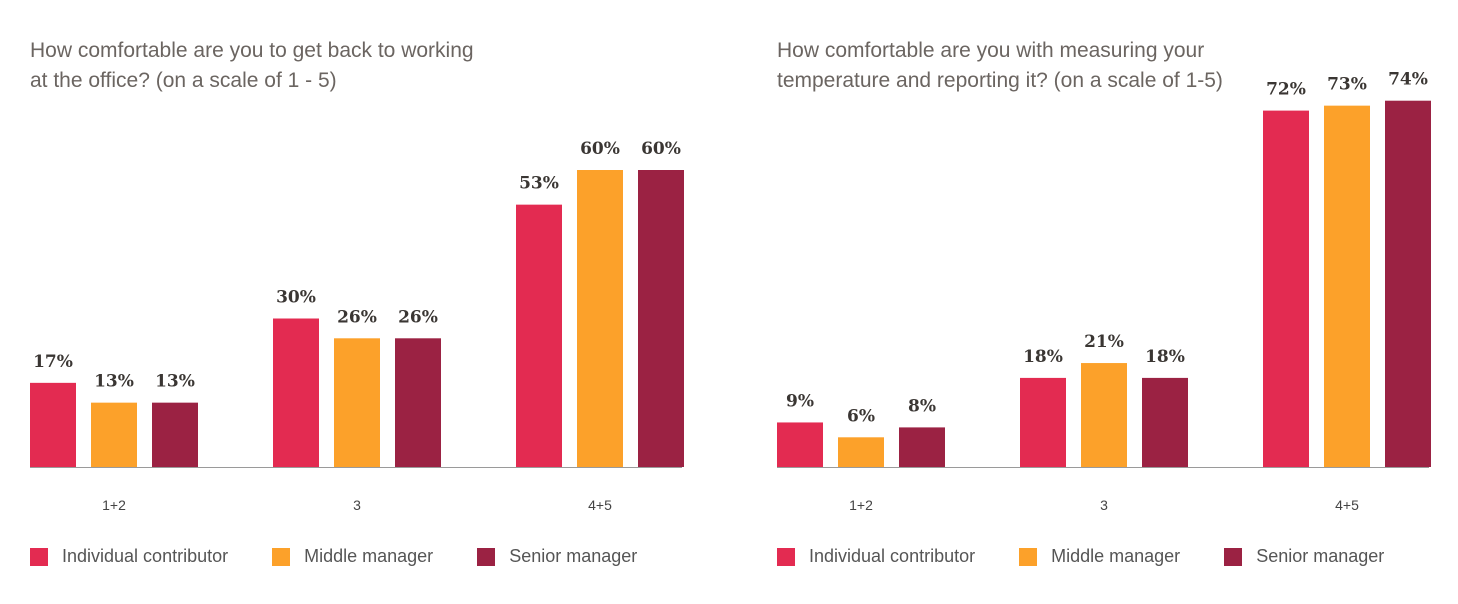 This screenshot has height=604, width=1458. I want to click on data-label-senior-2: 74%, so click(1408, 80).